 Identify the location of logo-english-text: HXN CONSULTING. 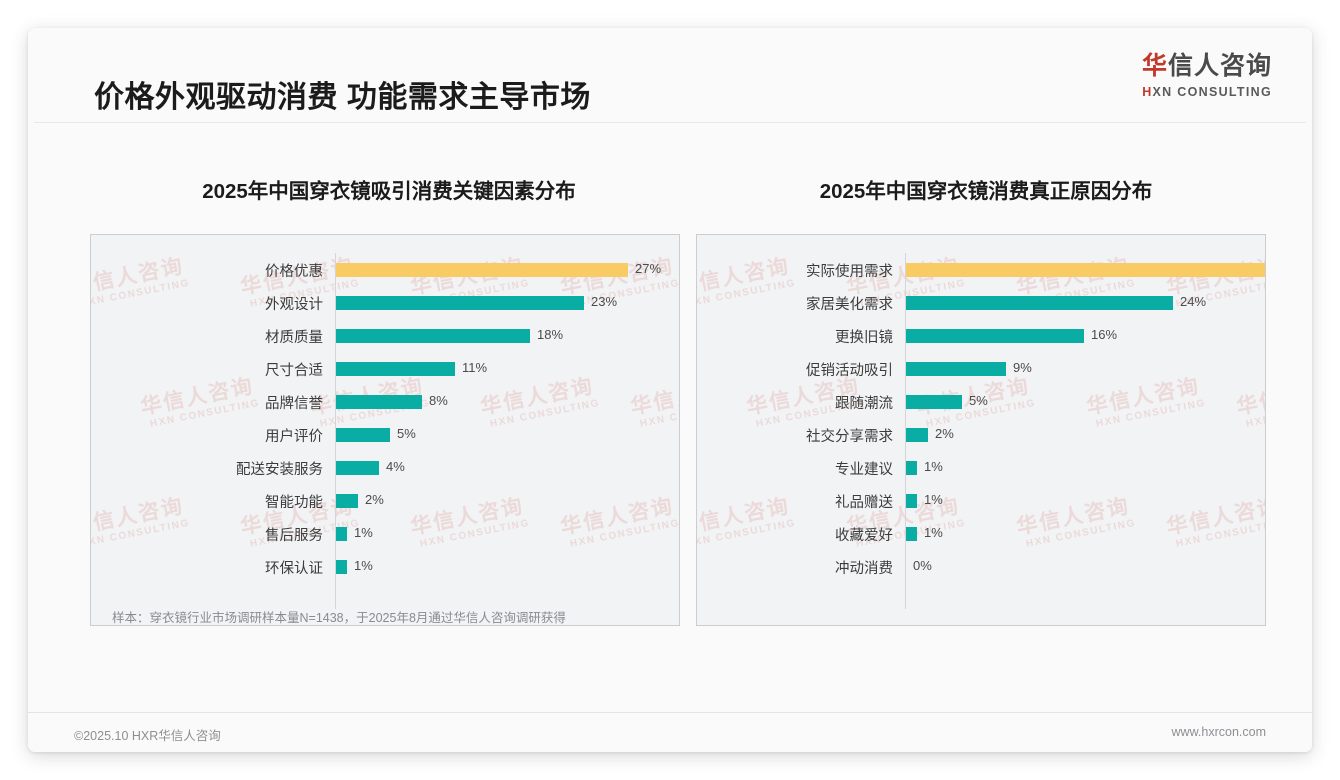
(1207, 92).